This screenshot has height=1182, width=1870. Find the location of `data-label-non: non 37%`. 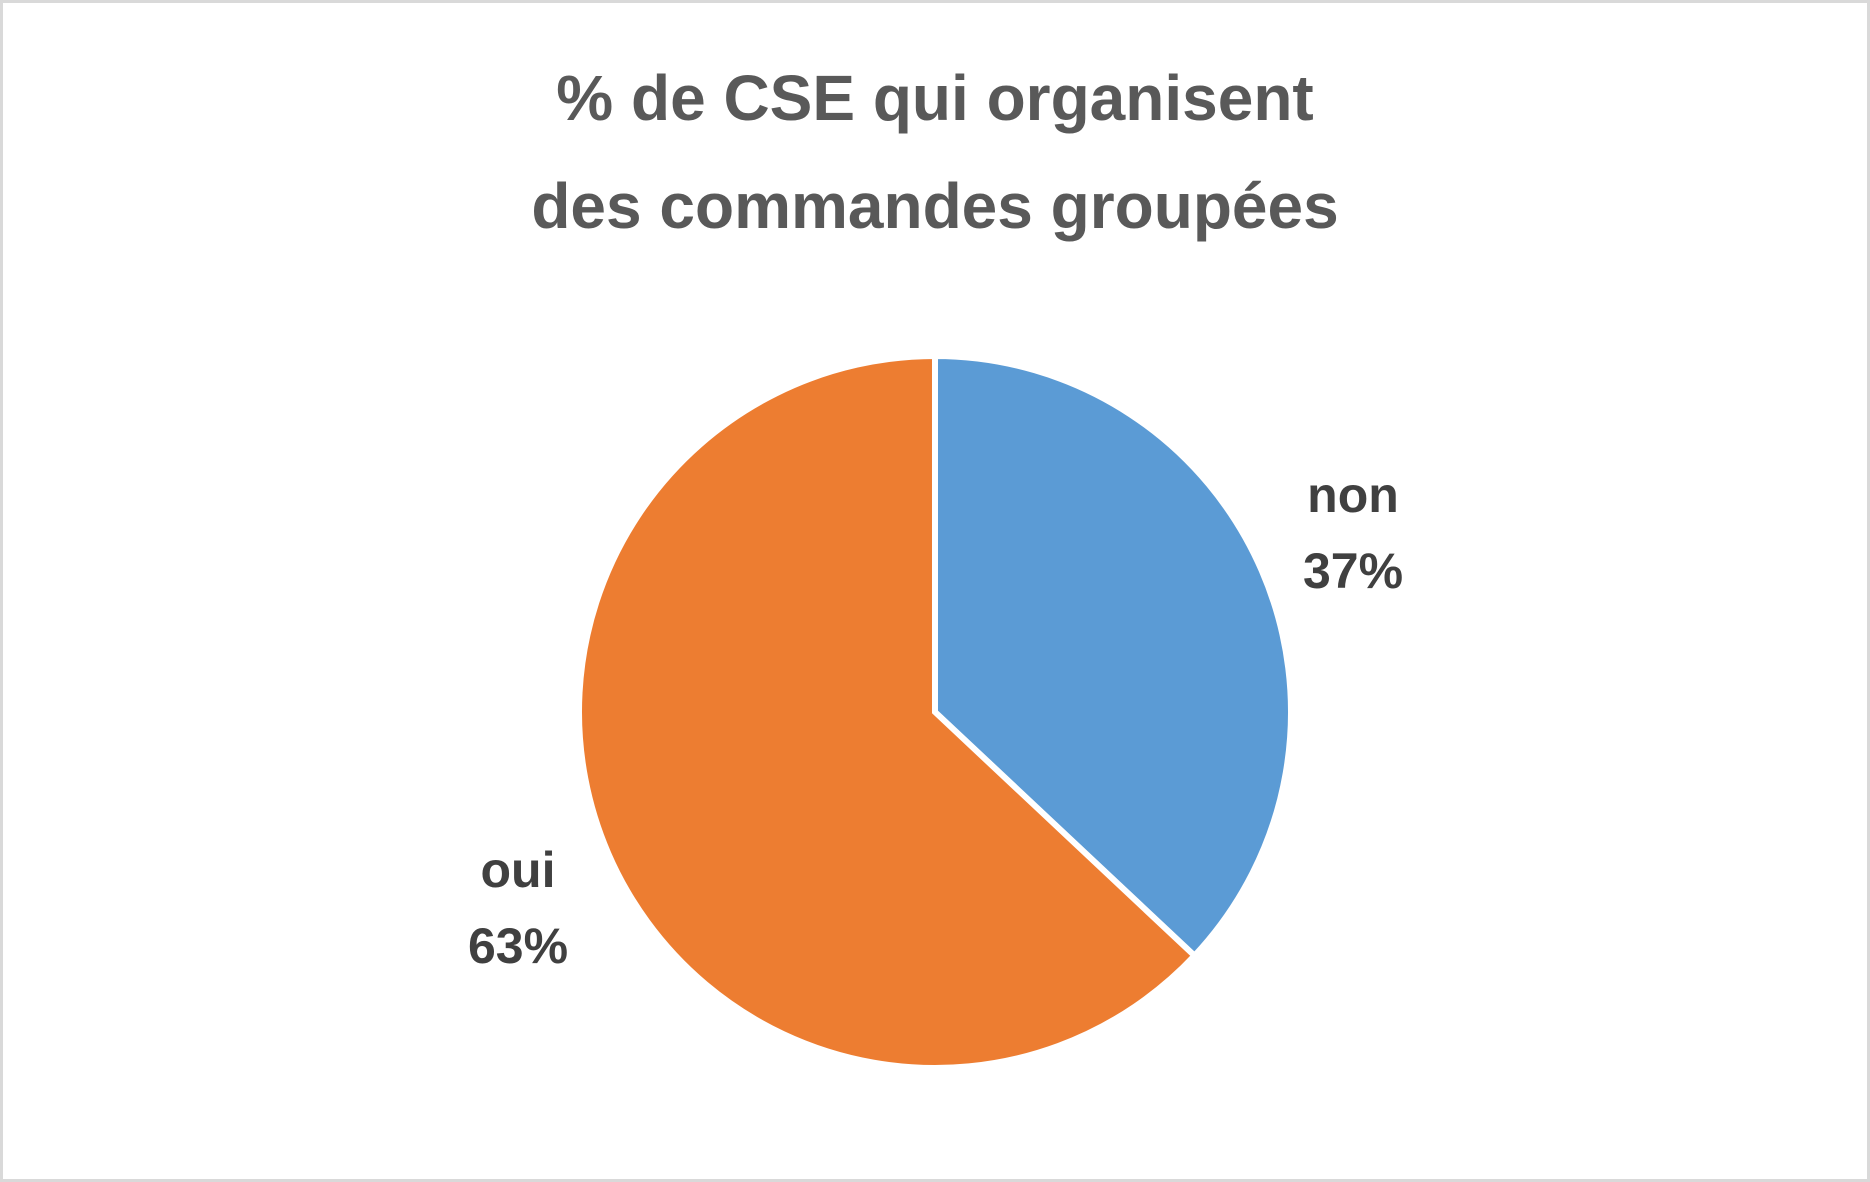

data-label-non: non 37% is located at coordinates (1353, 533).